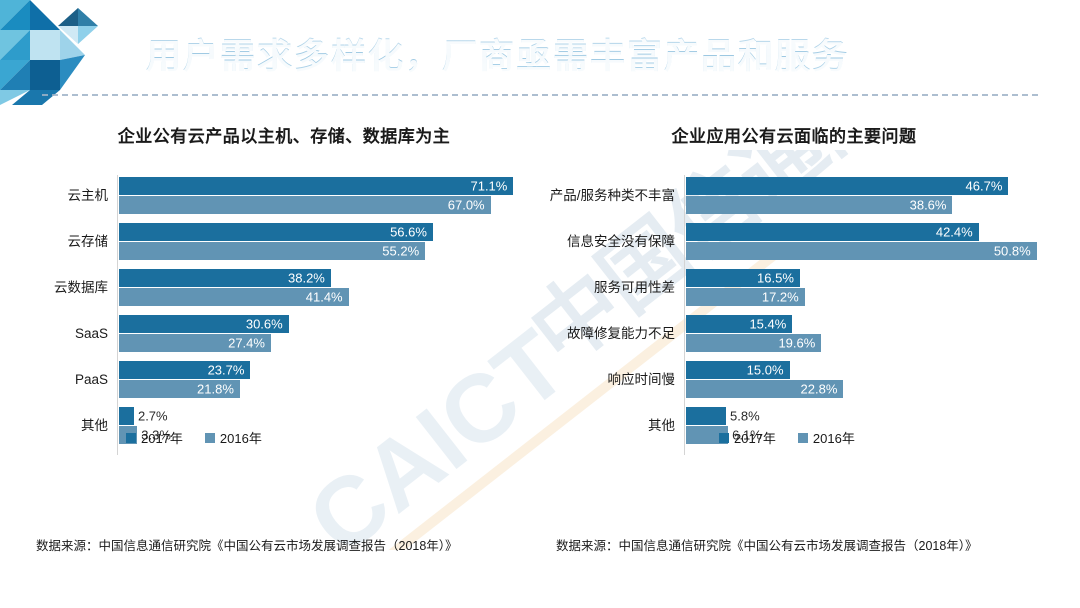 This screenshot has width=1080, height=608. What do you see at coordinates (264, 324) in the screenshot?
I see `bar-value-label: 30.6%` at bounding box center [264, 324].